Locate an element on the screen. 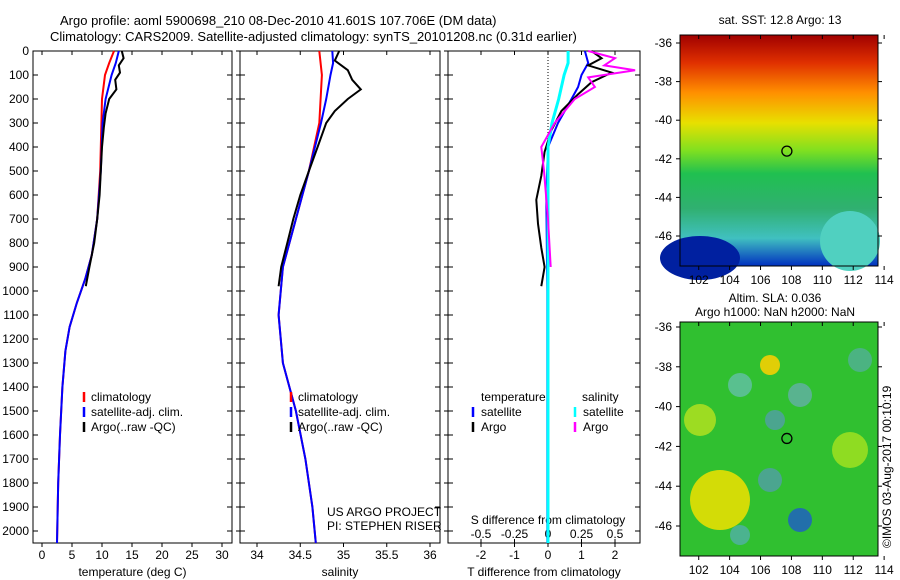  lat-tick-label: -40 is located at coordinates (664, 120).